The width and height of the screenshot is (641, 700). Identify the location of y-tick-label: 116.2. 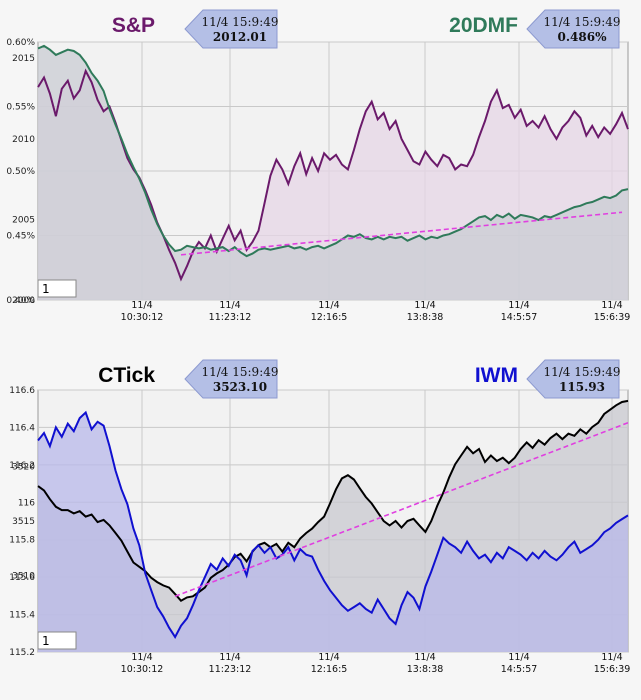
(22, 466).